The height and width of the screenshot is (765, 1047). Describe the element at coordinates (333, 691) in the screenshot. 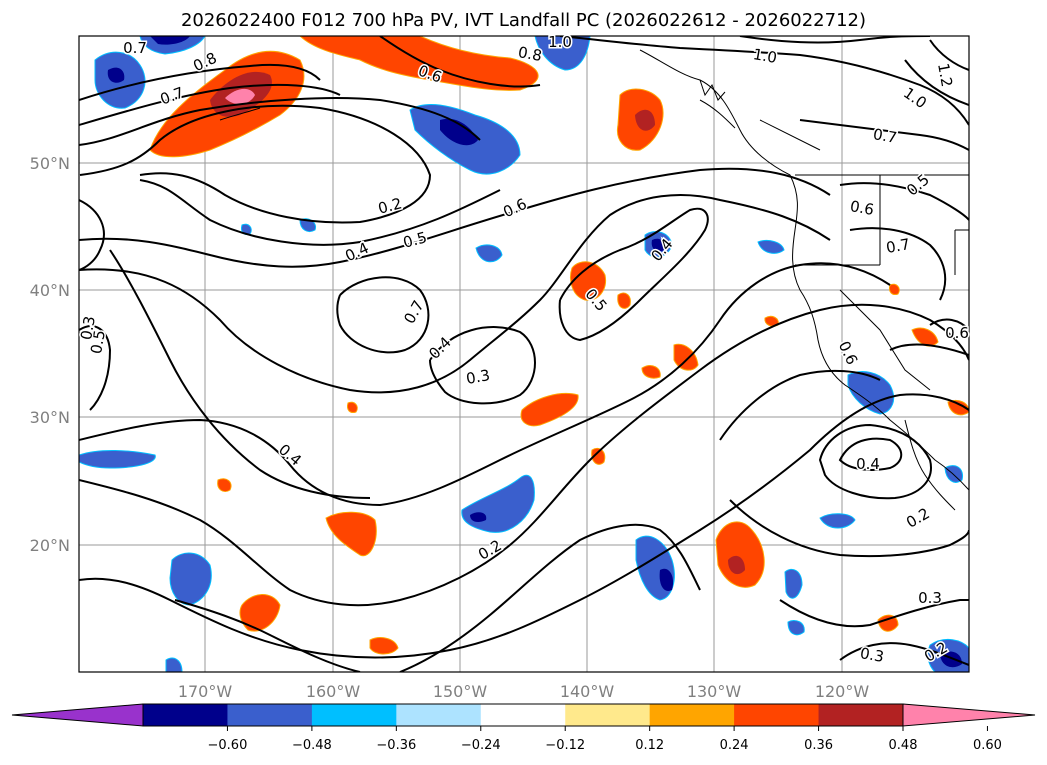

I see `lon-label: 160°W` at that location.